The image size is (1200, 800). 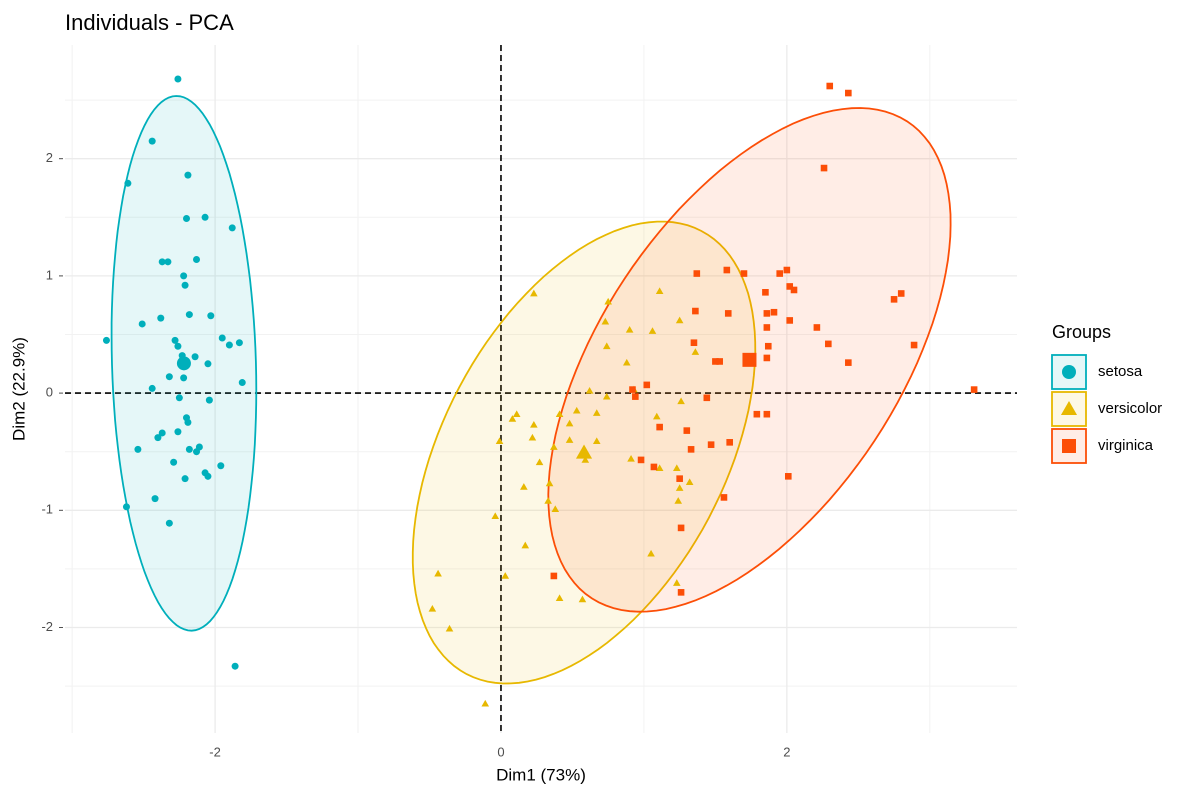 I want to click on legend-label: setosa, so click(x=1120, y=371).